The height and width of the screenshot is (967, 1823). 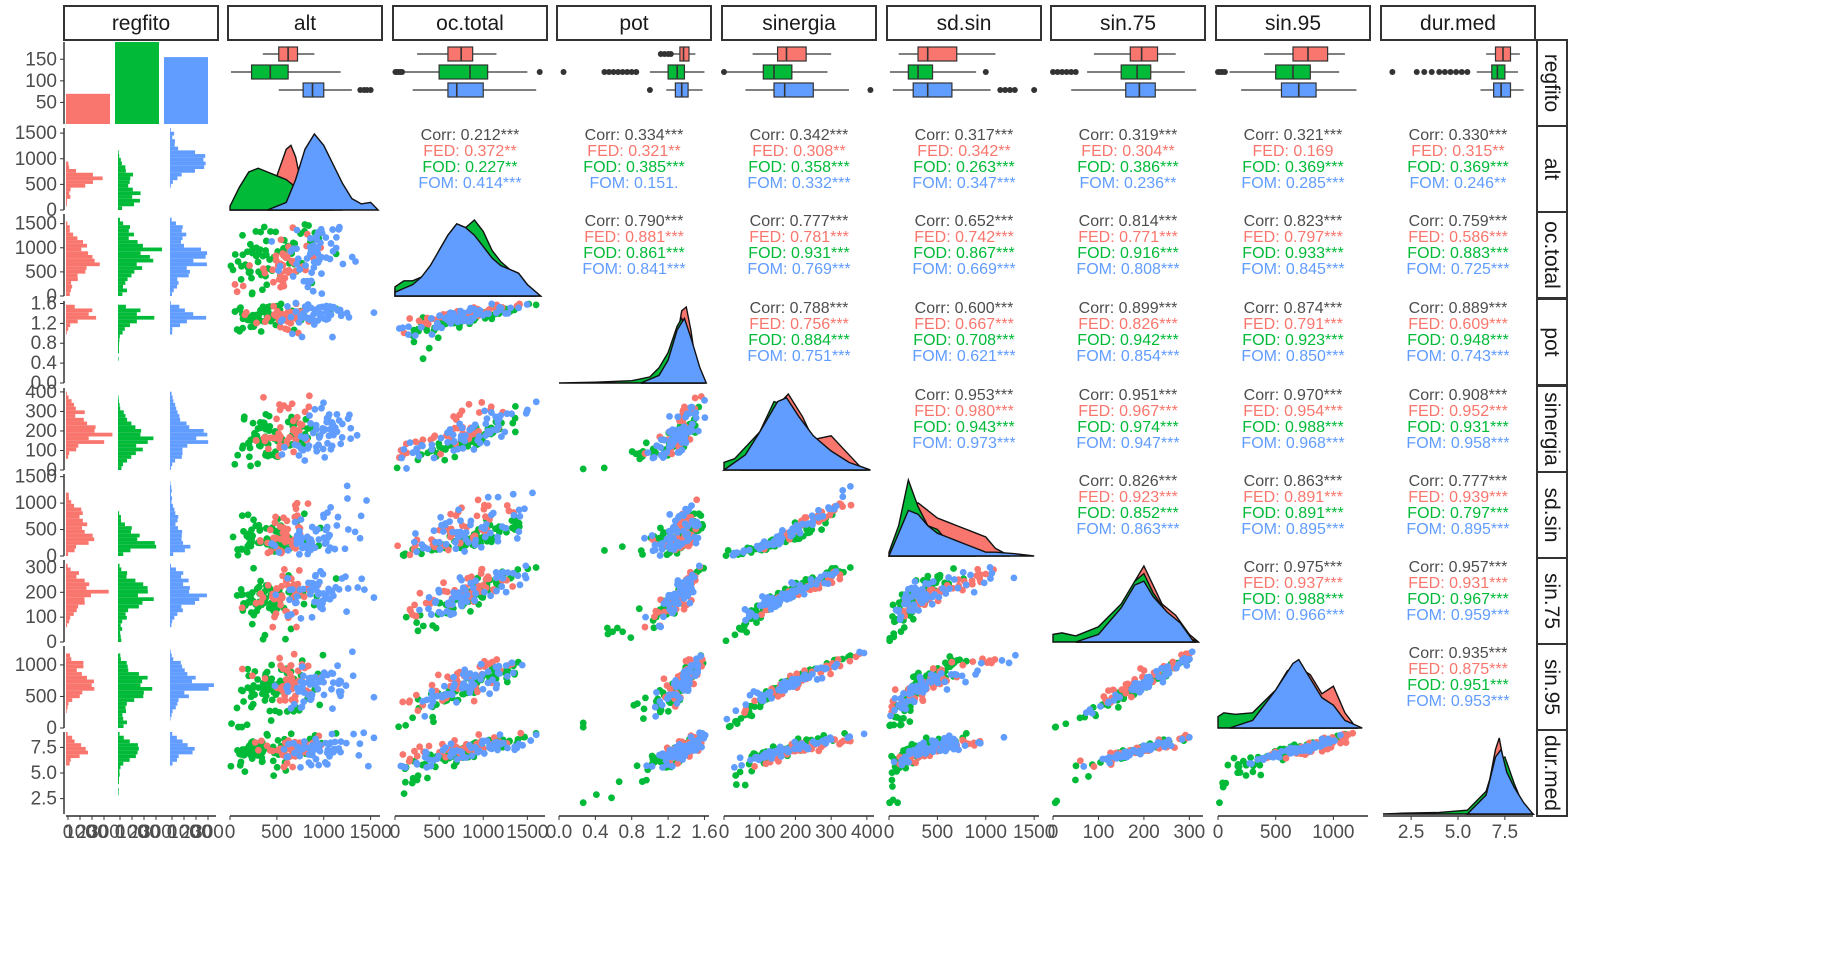 What do you see at coordinates (174, 517) in the screenshot?
I see `hist-bar-sd-sin-FOM` at bounding box center [174, 517].